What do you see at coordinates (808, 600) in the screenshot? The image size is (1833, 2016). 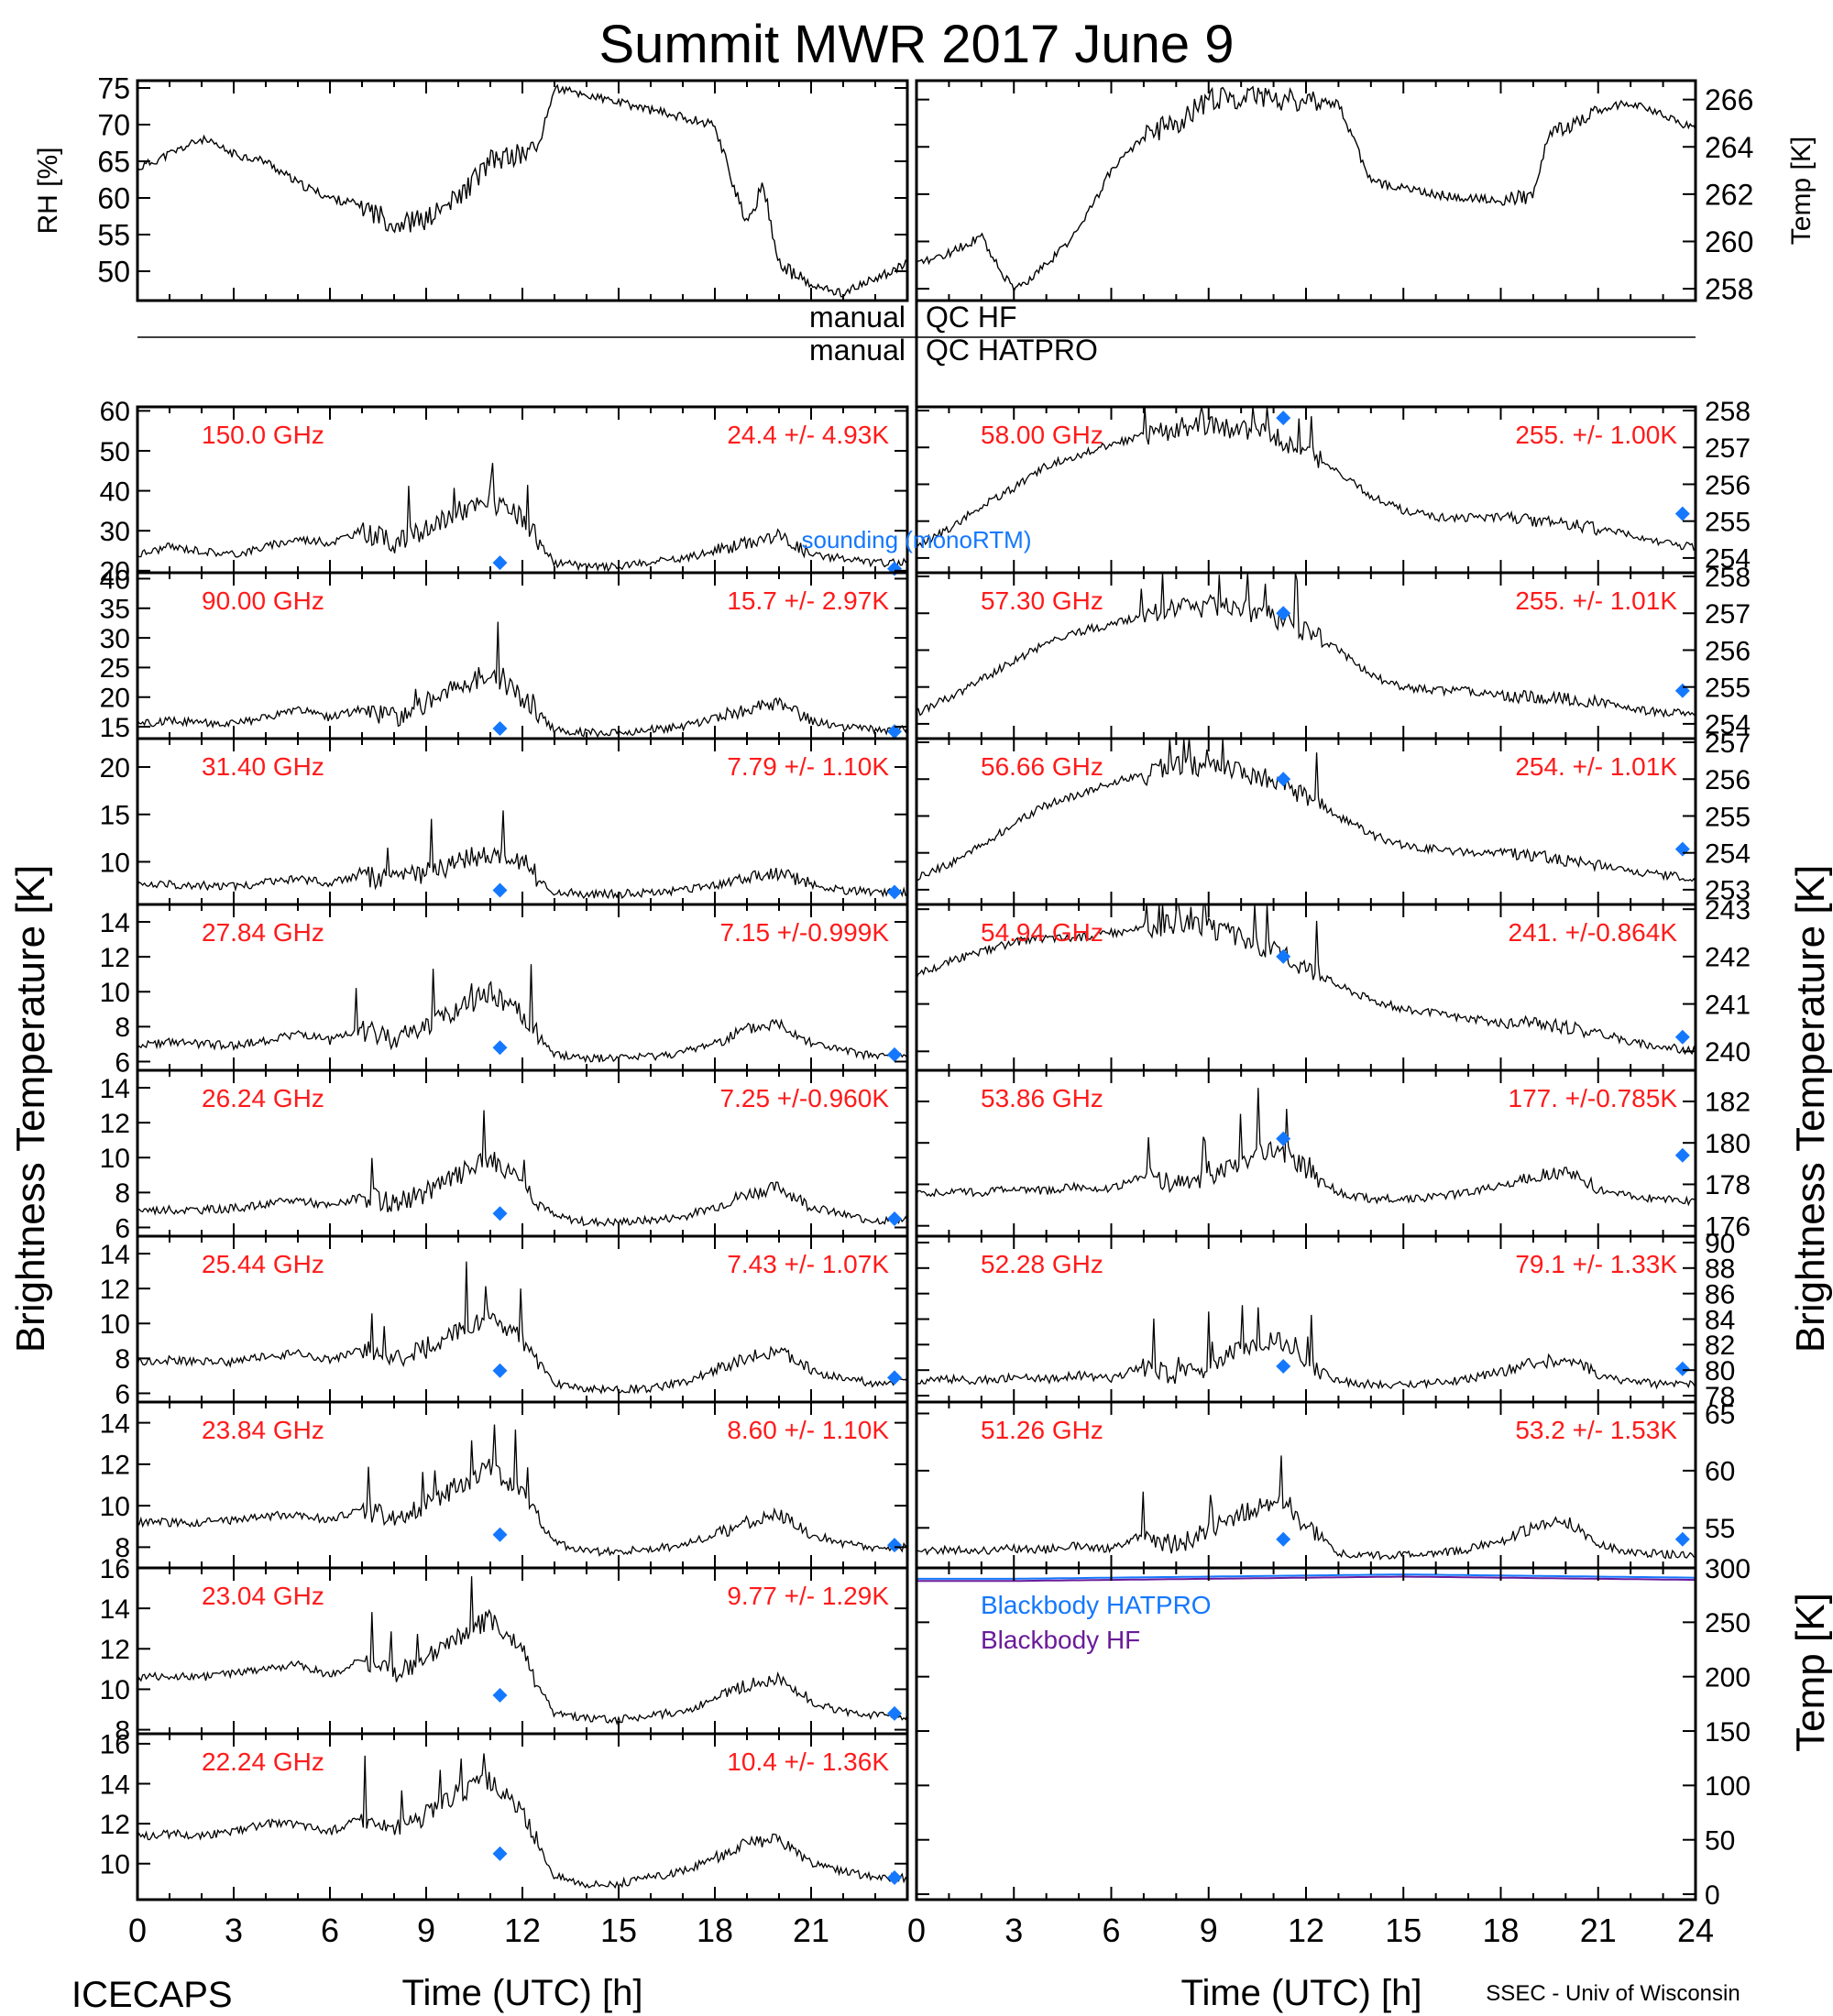 I see `channel-stats-label: 15.7 +/- 2.97K` at bounding box center [808, 600].